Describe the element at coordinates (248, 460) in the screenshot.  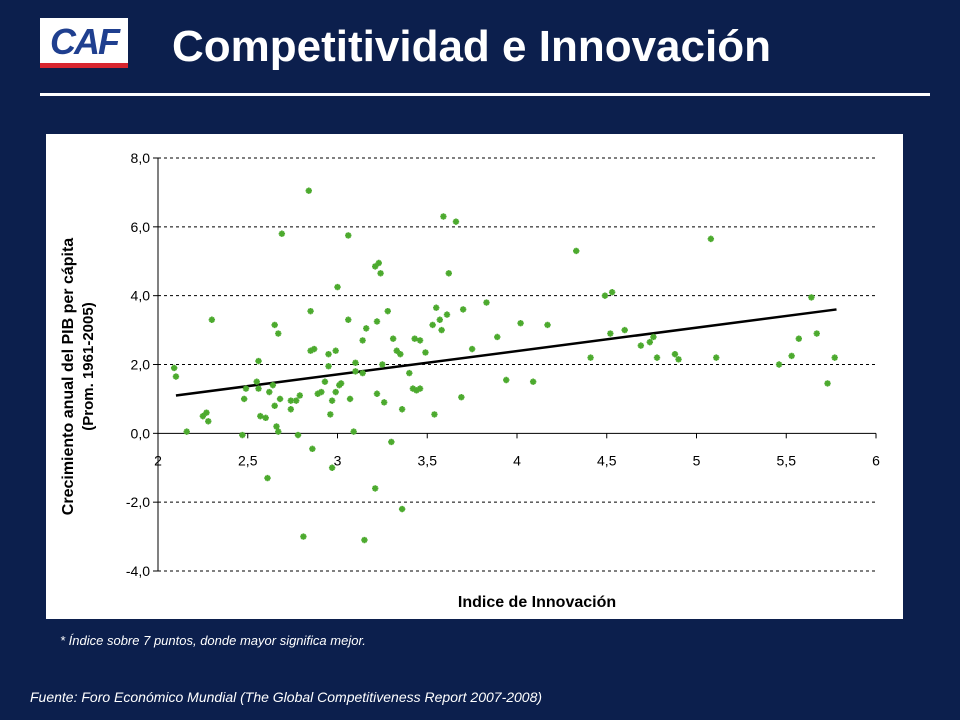
I see `x-tick-label: 2,5` at that location.